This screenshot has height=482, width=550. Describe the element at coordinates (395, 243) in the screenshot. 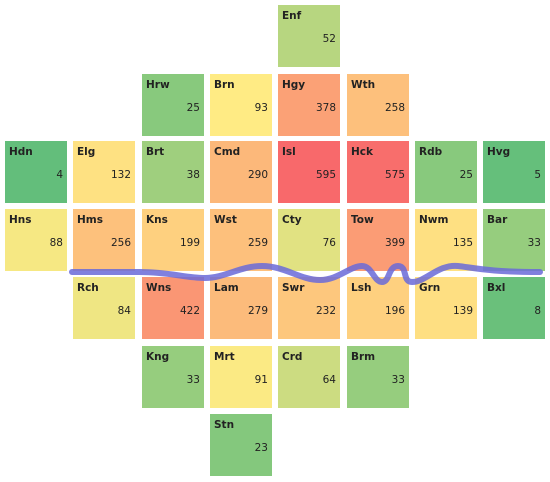

I see `tile-value: 399` at that location.